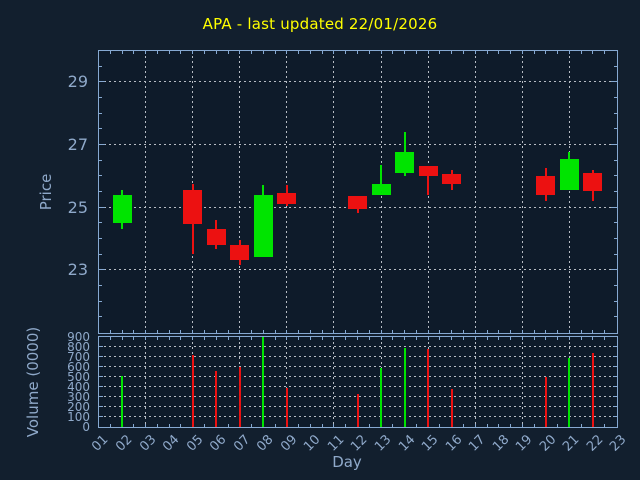 This screenshot has width=640, height=480. Describe the element at coordinates (595, 443) in the screenshot. I see `x-tick-label: 22` at that location.